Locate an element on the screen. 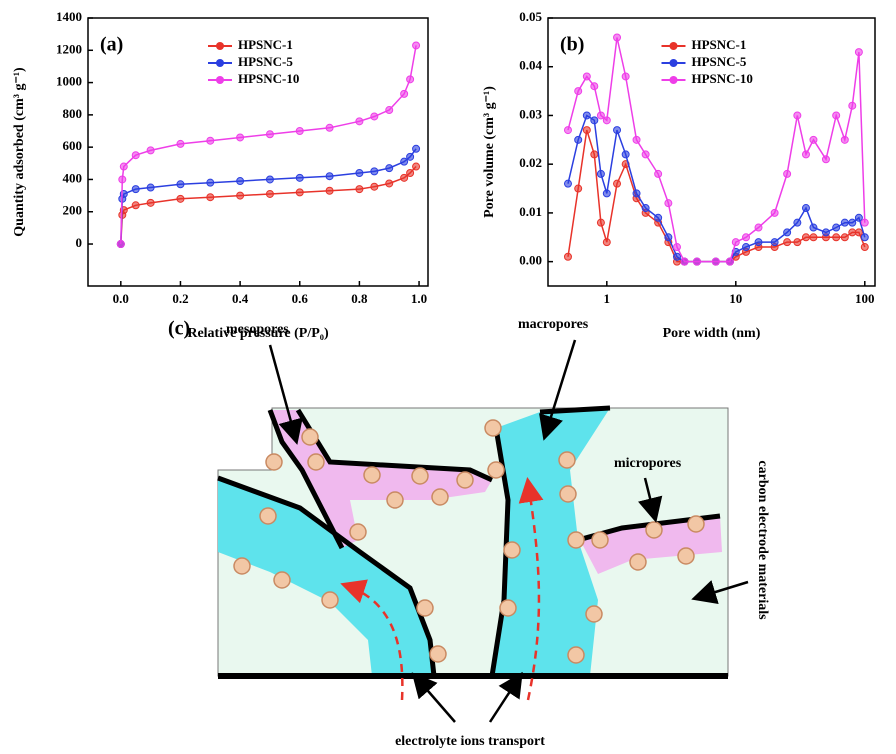 This screenshot has width=896, height=754. y-tick-label: 0.03 is located at coordinates (530, 113).